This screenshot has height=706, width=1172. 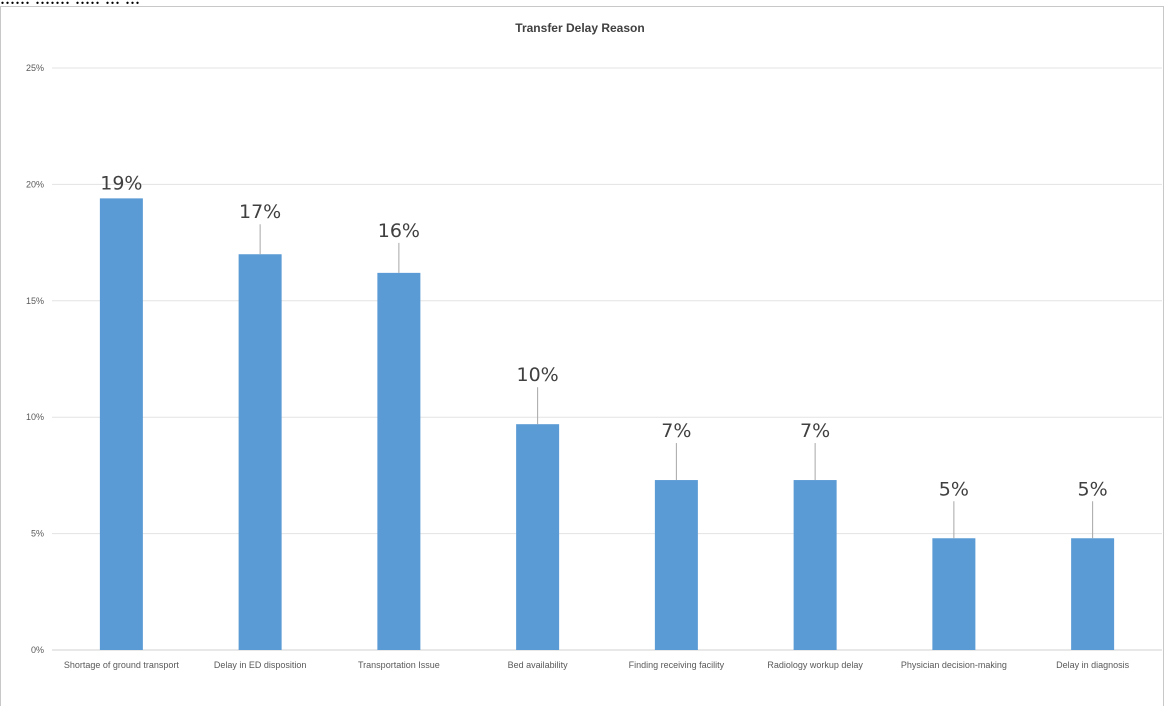 What do you see at coordinates (121, 183) in the screenshot?
I see `data-label: 19%` at bounding box center [121, 183].